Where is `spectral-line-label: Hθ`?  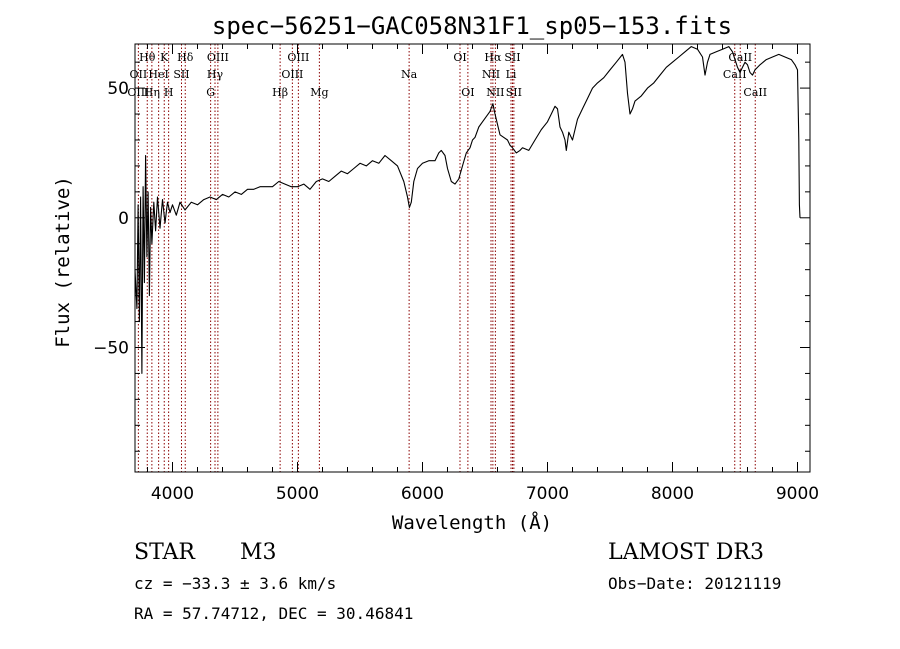 spectral-line-label: Hθ is located at coordinates (147, 57).